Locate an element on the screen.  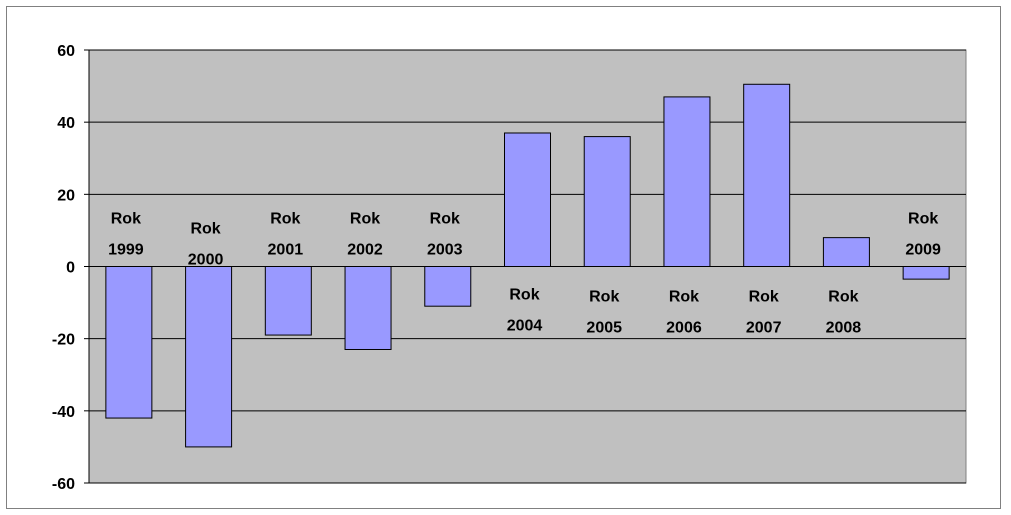
y-tick-label-2: -20 is located at coordinates (63, 340).